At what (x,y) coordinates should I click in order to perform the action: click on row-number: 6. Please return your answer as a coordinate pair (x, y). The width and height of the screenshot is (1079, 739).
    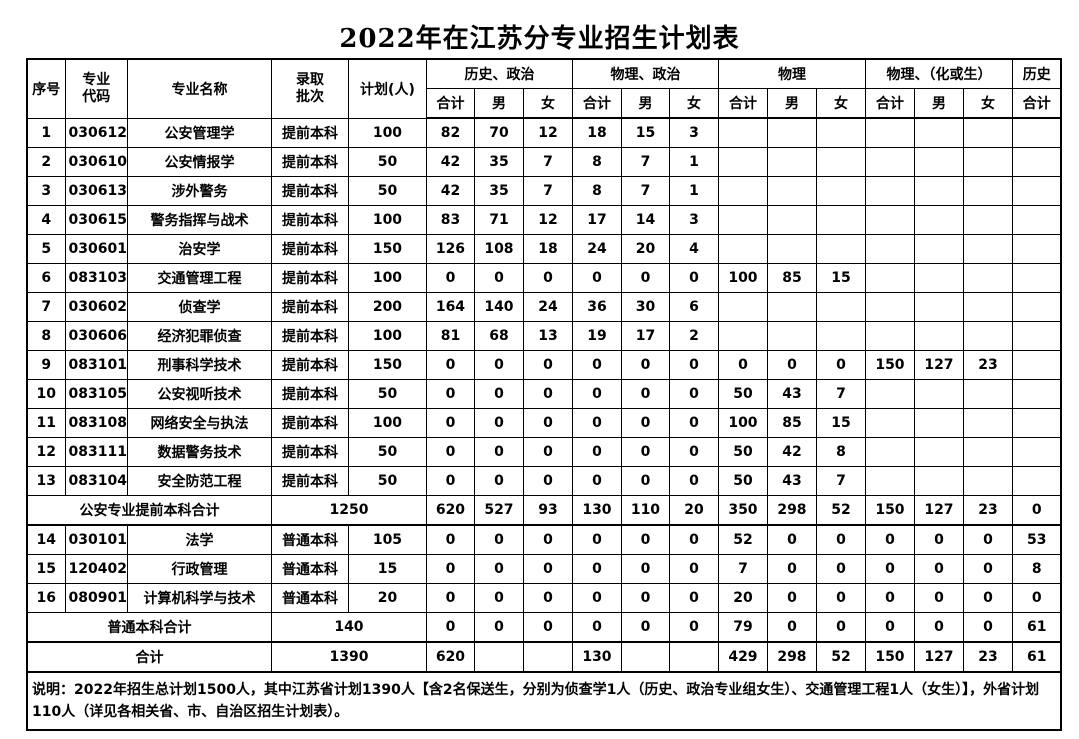
    Looking at the image, I should click on (46, 278).